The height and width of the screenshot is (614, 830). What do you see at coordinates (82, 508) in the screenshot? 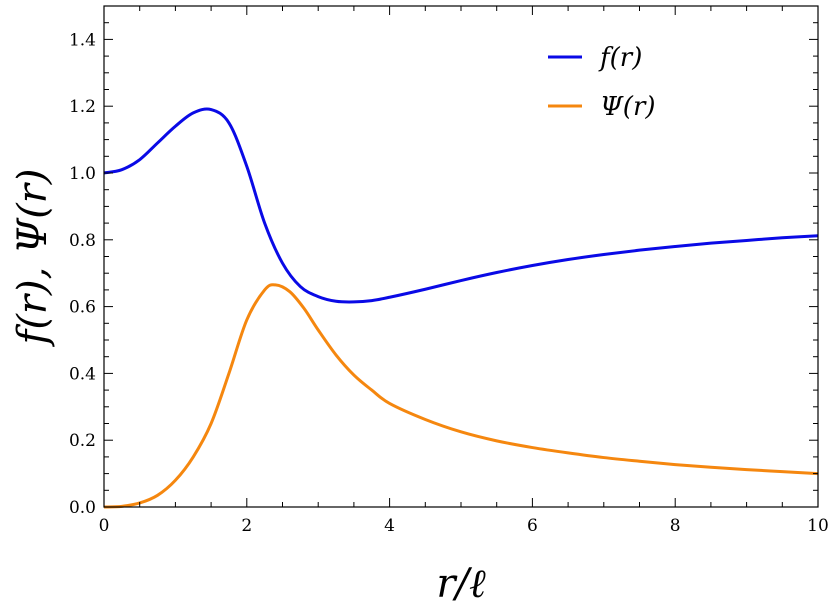
I see `y-tick-label: 0.0` at bounding box center [82, 508].